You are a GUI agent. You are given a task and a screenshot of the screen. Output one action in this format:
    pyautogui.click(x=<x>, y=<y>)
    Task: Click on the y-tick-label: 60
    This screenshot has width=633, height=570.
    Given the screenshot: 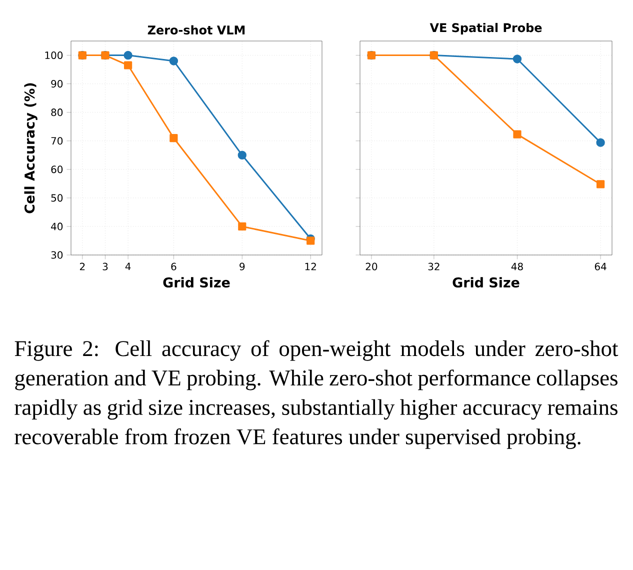 What is the action you would take?
    pyautogui.click(x=57, y=170)
    